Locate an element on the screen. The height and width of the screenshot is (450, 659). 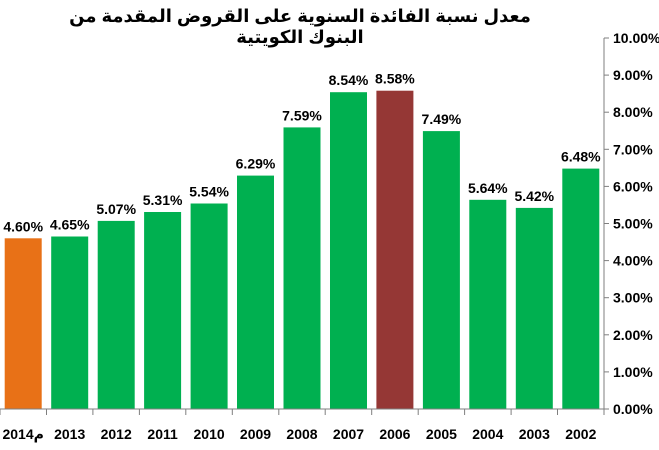
bar-2012 is located at coordinates (116, 314).